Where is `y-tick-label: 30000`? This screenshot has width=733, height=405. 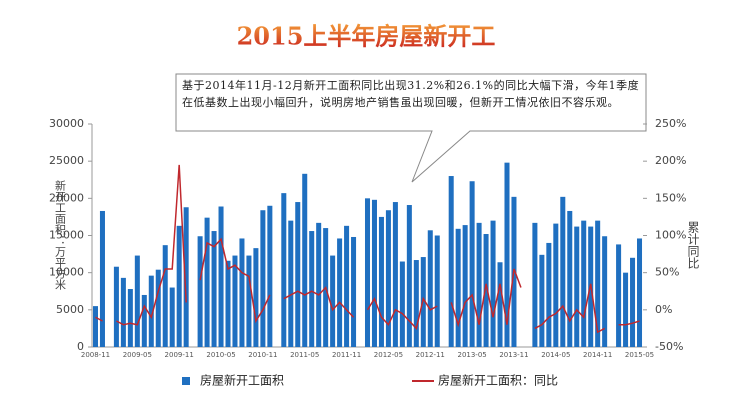 y-tick-label: 30000 is located at coordinates (66, 123).